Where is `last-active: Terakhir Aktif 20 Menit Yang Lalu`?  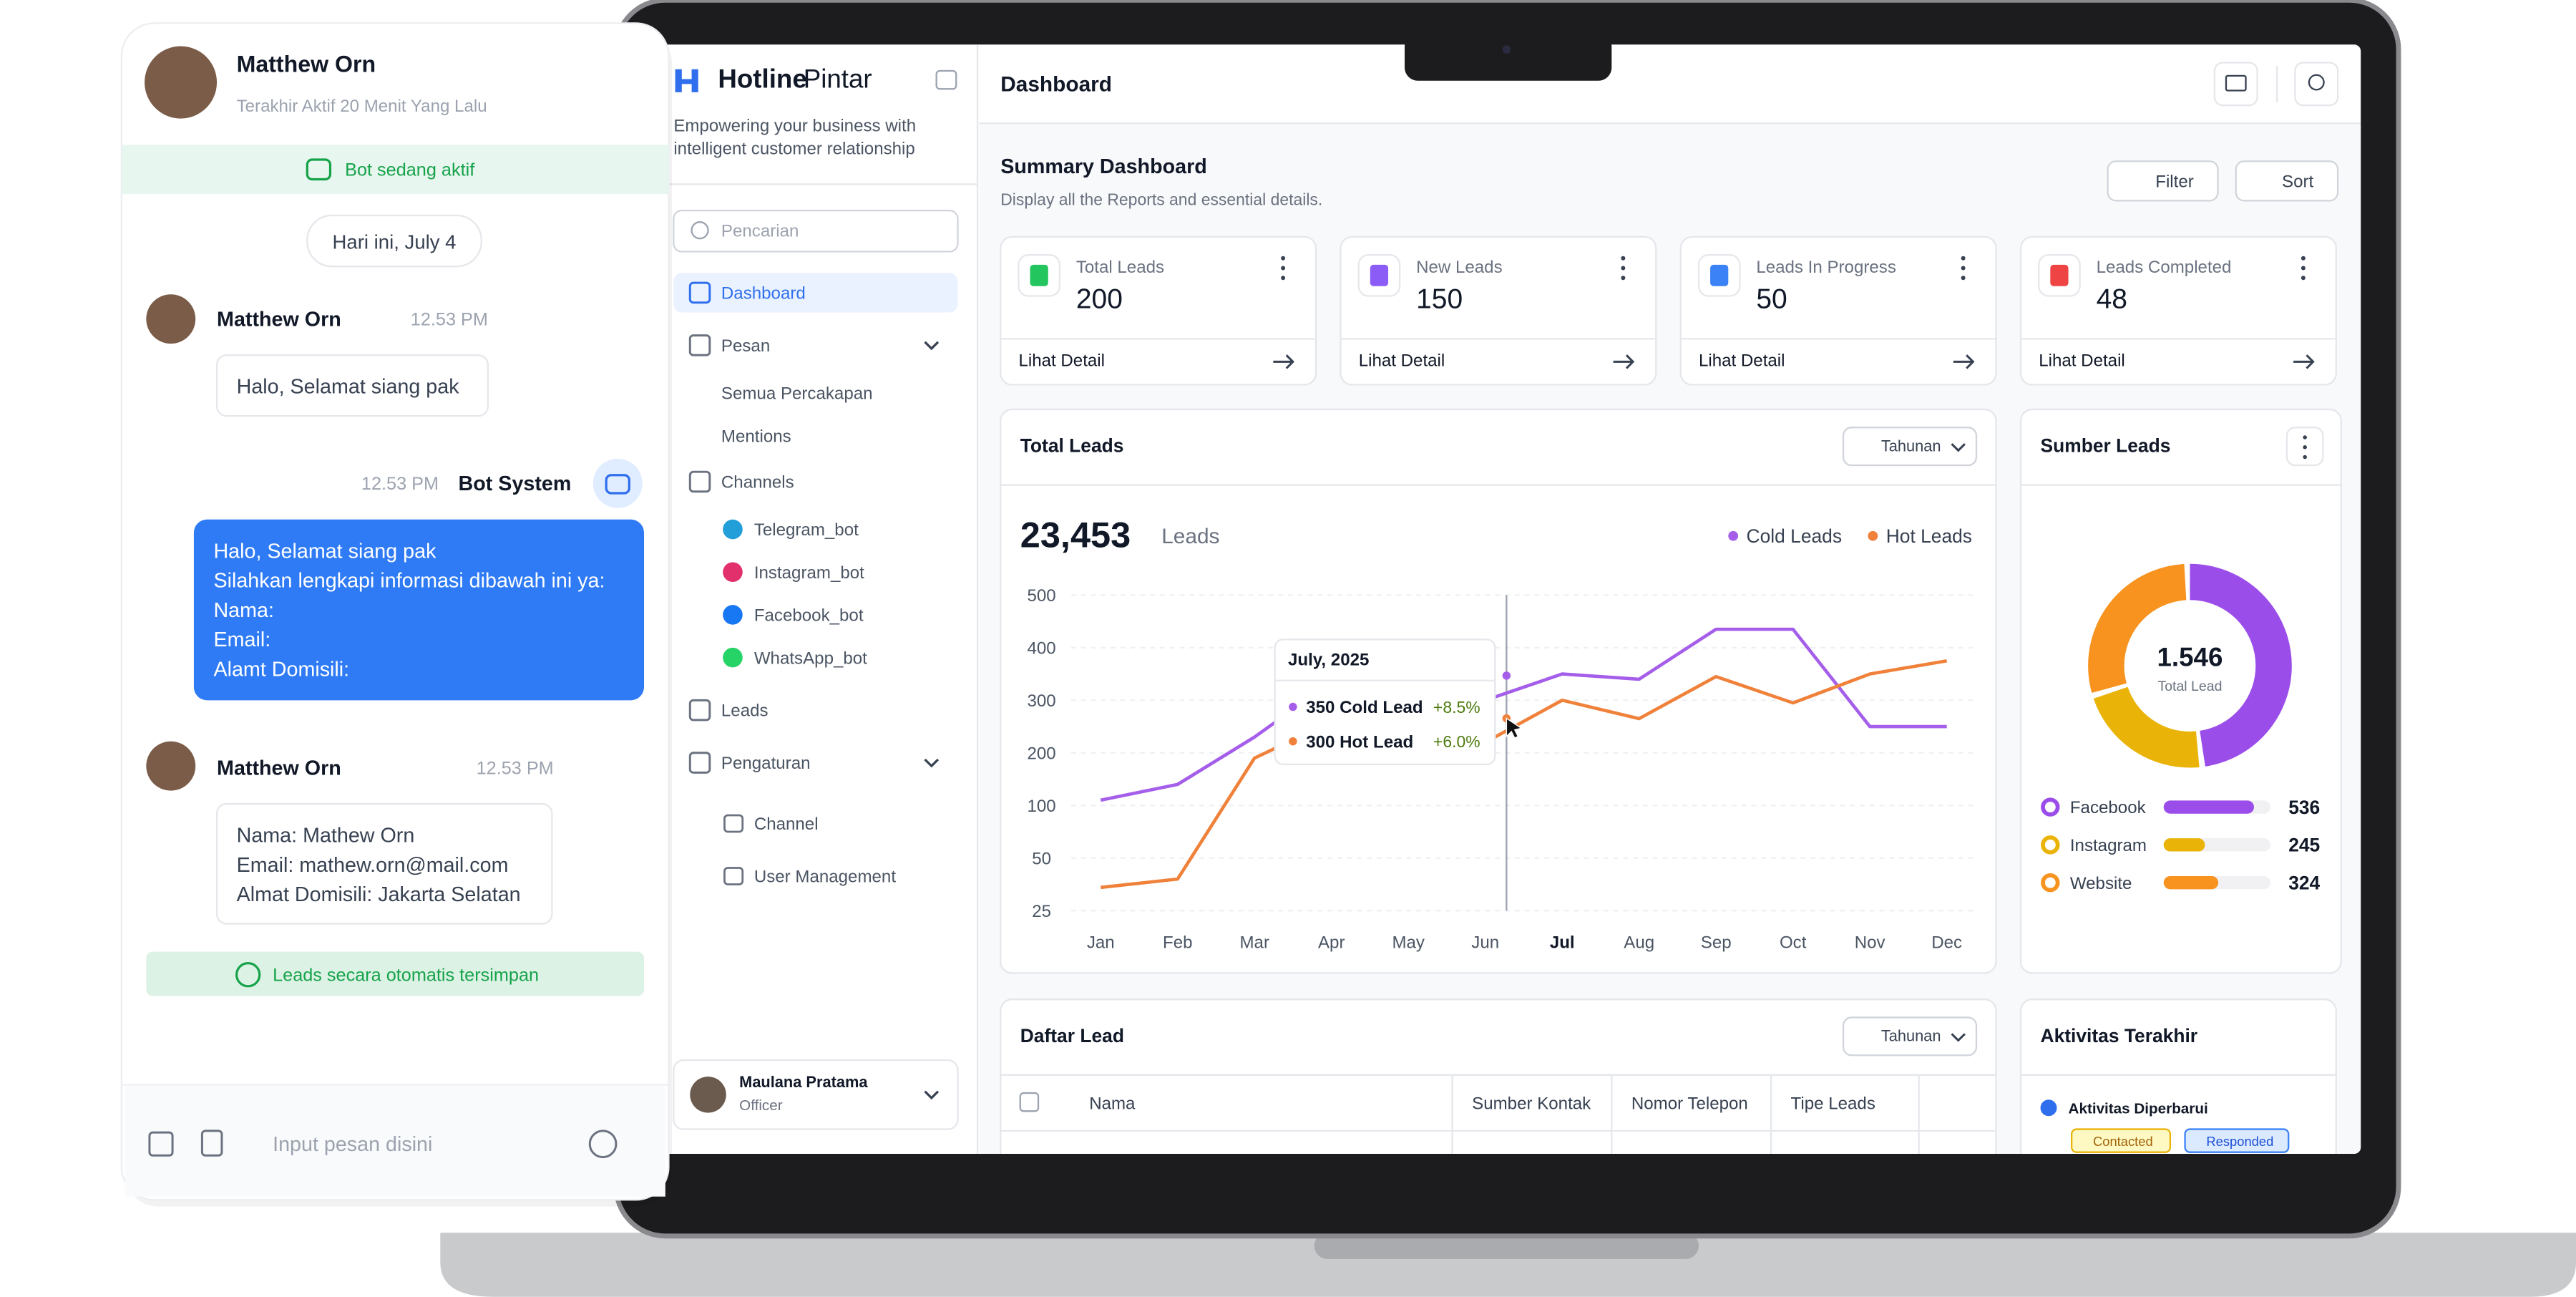 last-active: Terakhir Aktif 20 Menit Yang Lalu is located at coordinates (362, 106).